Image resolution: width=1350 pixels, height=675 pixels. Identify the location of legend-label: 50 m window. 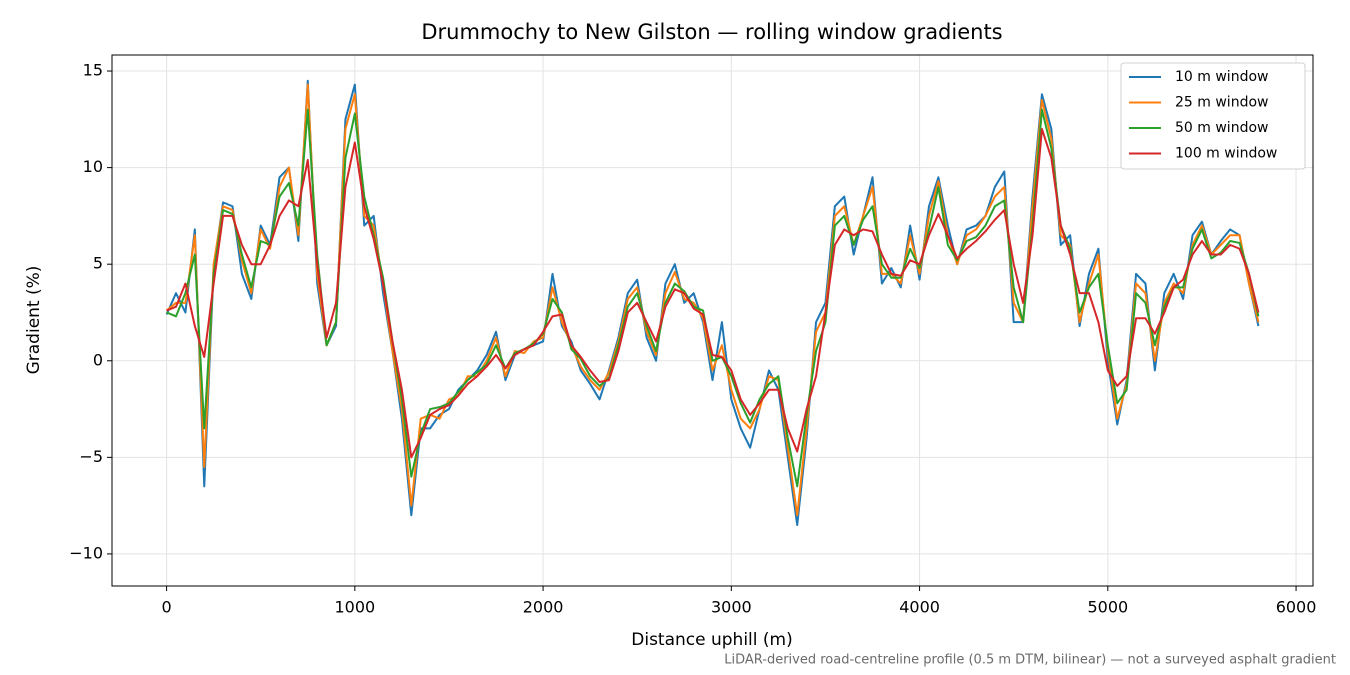
(1221, 128).